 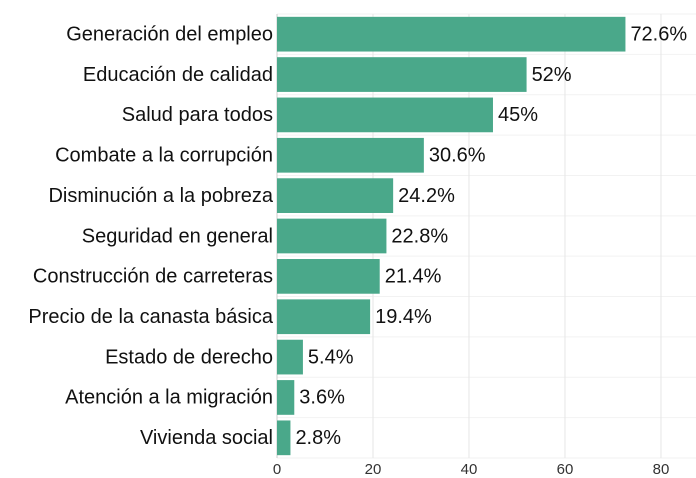 I want to click on value-label: 30.6%, so click(x=457, y=156).